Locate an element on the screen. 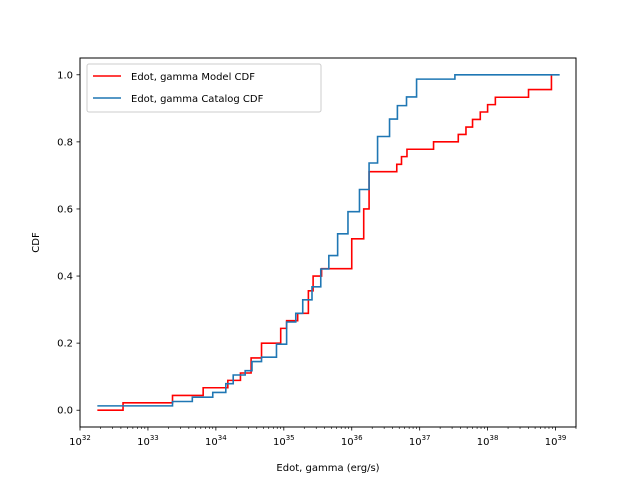  legend-box is located at coordinates (204, 88).